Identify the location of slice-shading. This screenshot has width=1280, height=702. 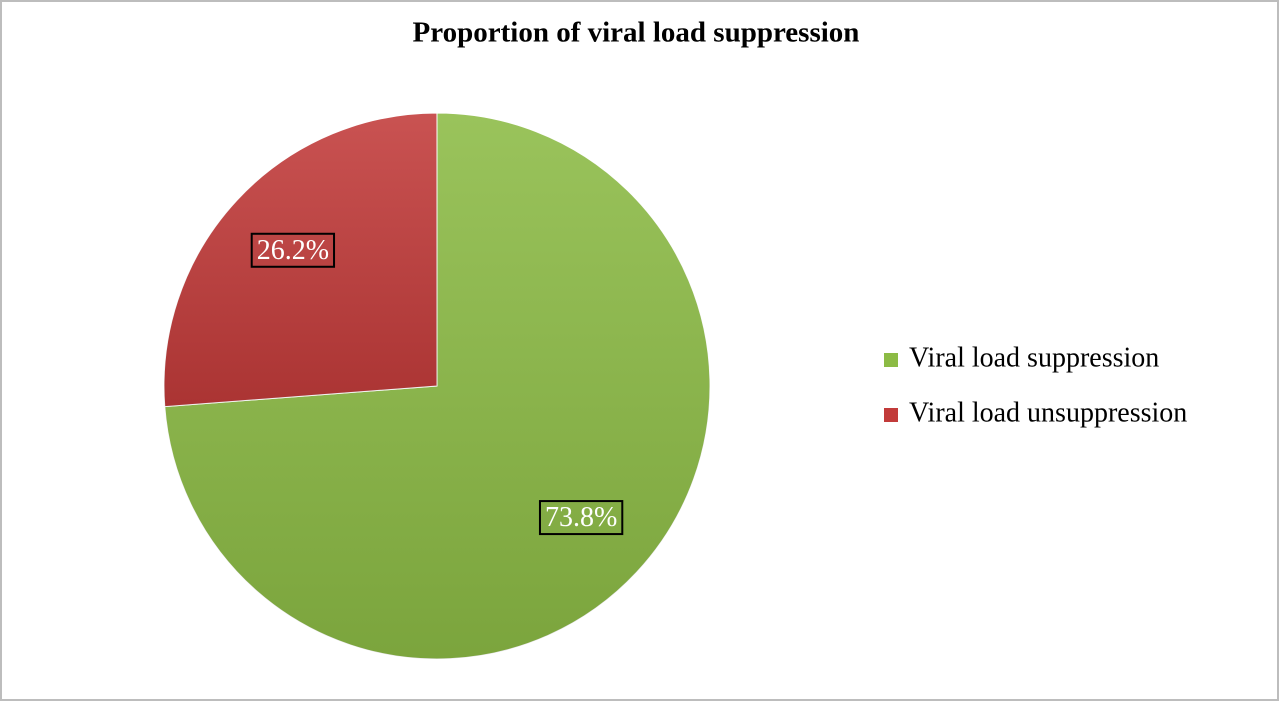
(300, 260).